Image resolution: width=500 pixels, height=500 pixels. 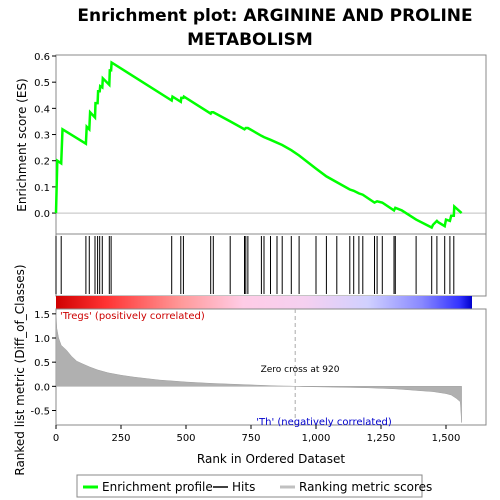 What do you see at coordinates (132, 316) in the screenshot?
I see `positive-annotation: 'Tregs' (positively correlated)` at bounding box center [132, 316].